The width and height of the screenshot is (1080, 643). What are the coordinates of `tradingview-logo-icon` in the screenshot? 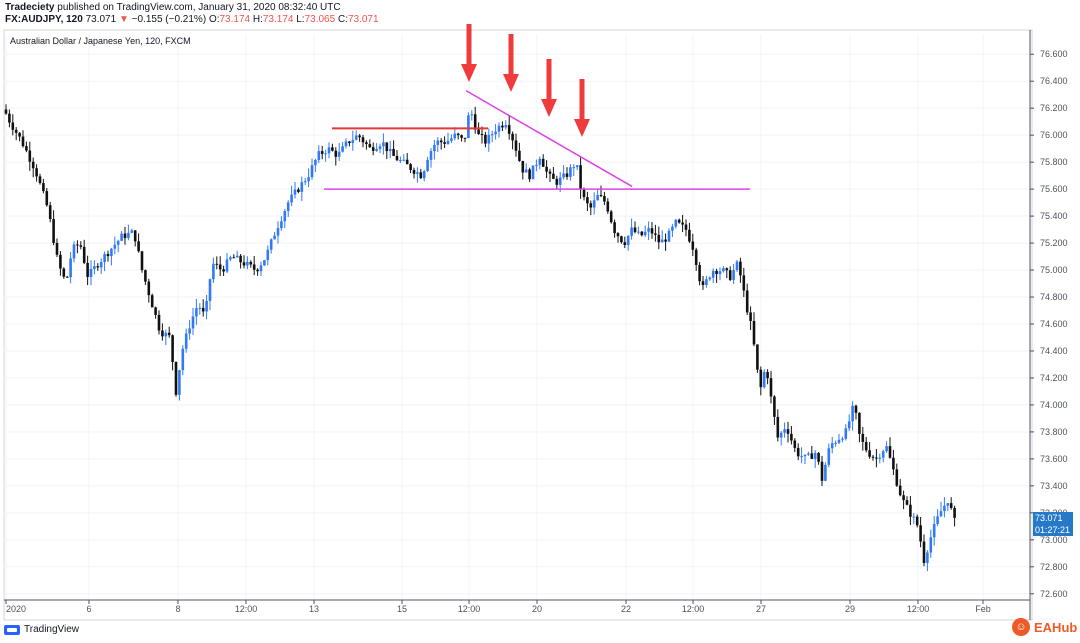 It's located at (12, 629).